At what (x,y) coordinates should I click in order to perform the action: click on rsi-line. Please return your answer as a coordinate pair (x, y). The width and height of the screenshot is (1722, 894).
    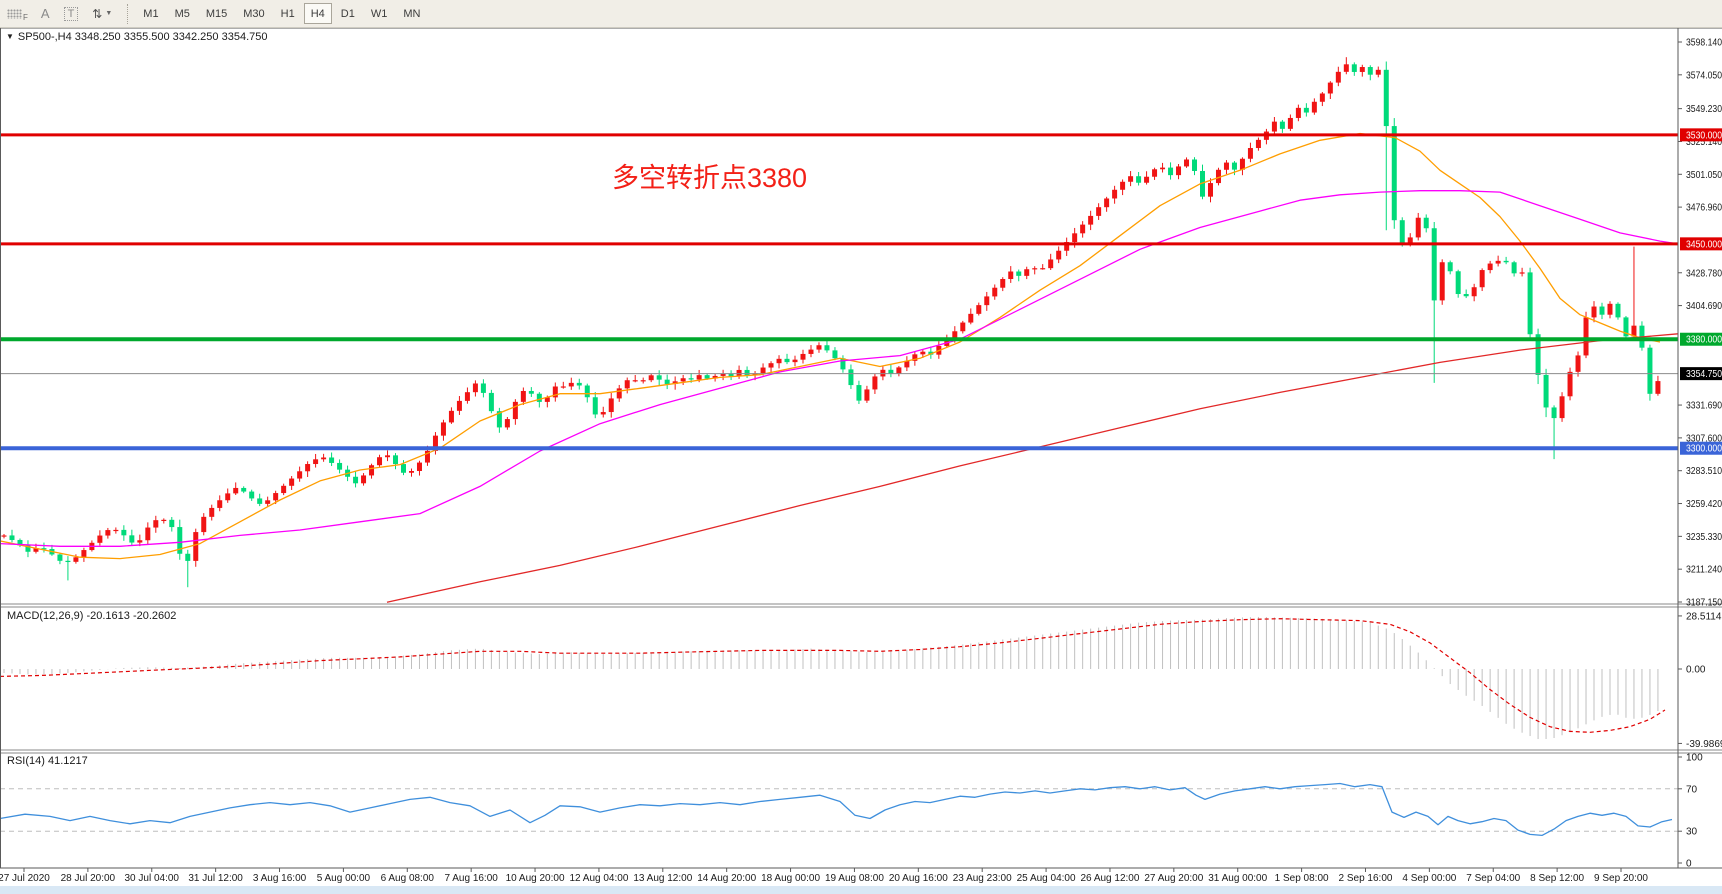
    Looking at the image, I should click on (836, 809).